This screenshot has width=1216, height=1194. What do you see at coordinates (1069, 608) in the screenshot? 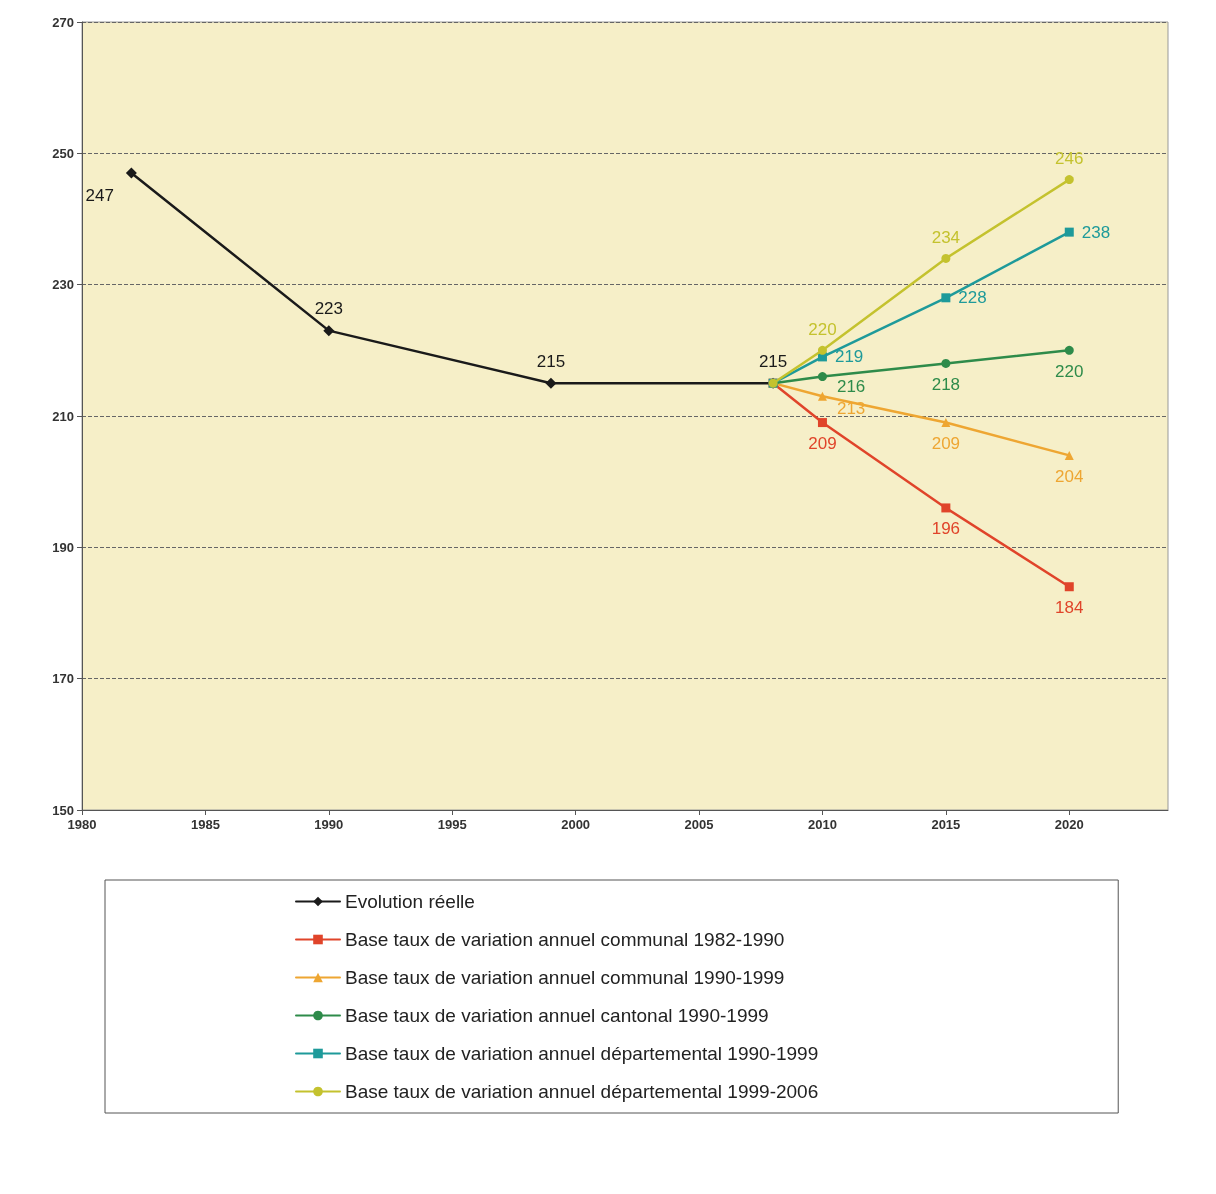
I see `data-label: 184` at bounding box center [1069, 608].